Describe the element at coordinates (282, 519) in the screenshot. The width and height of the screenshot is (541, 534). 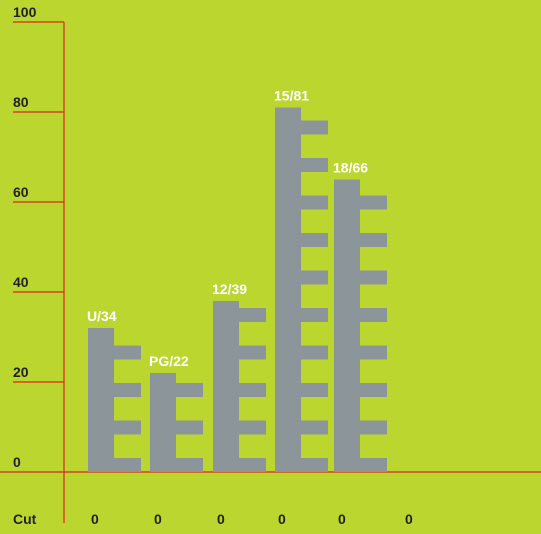
I see `cut-value-3: 0` at that location.